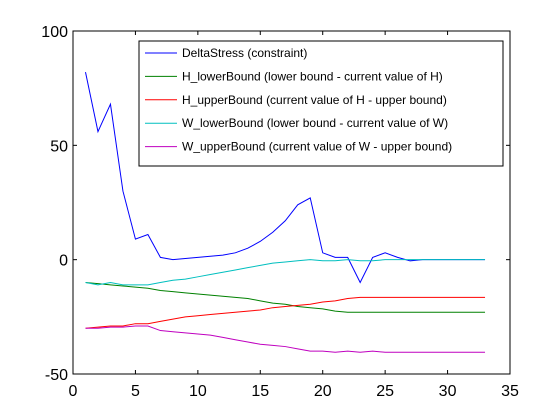 This screenshot has width=560, height=420. What do you see at coordinates (244, 53) in the screenshot?
I see `legend-label: DeltaStress (constraint)` at bounding box center [244, 53].